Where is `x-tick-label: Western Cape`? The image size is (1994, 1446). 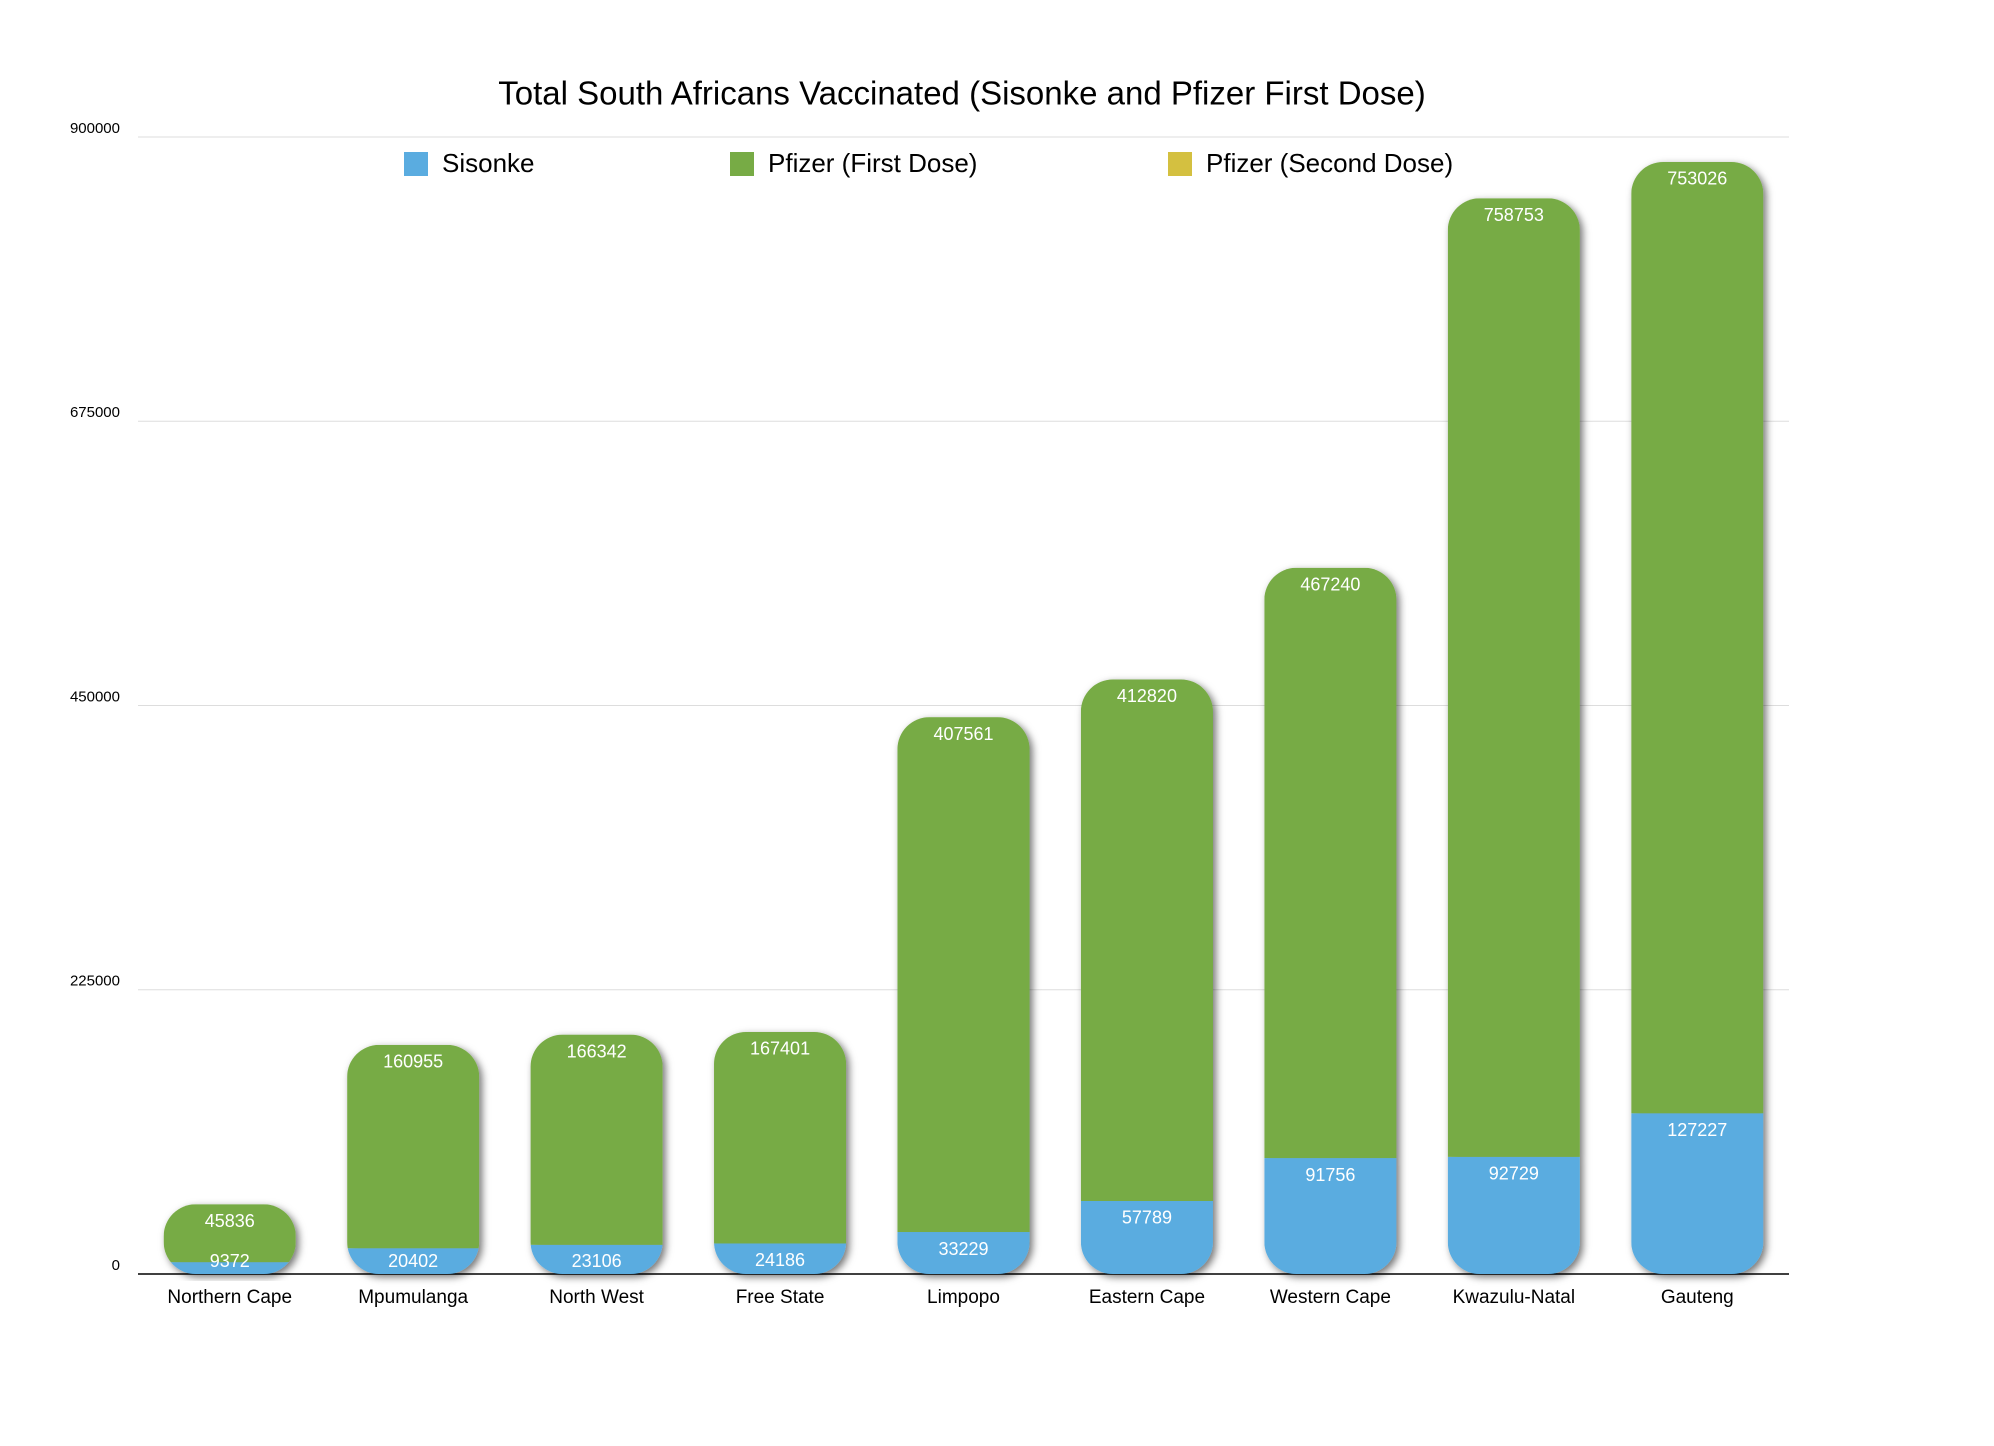 x-tick-label: Western Cape is located at coordinates (1330, 1297).